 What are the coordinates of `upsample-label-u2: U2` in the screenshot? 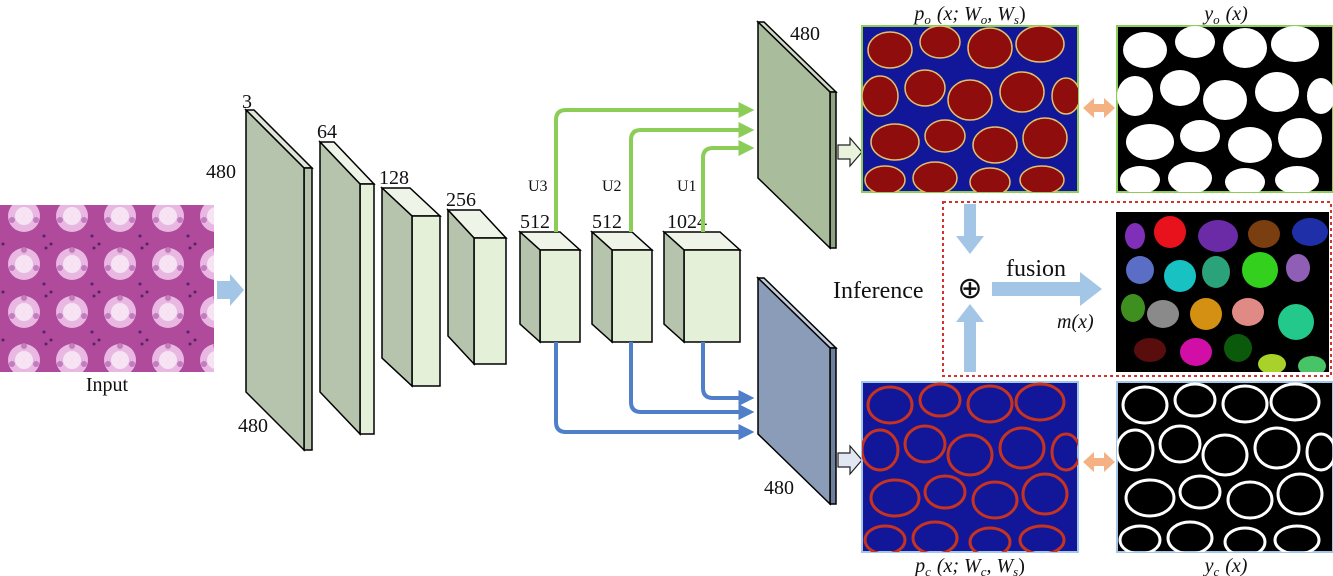 It's located at (612, 186).